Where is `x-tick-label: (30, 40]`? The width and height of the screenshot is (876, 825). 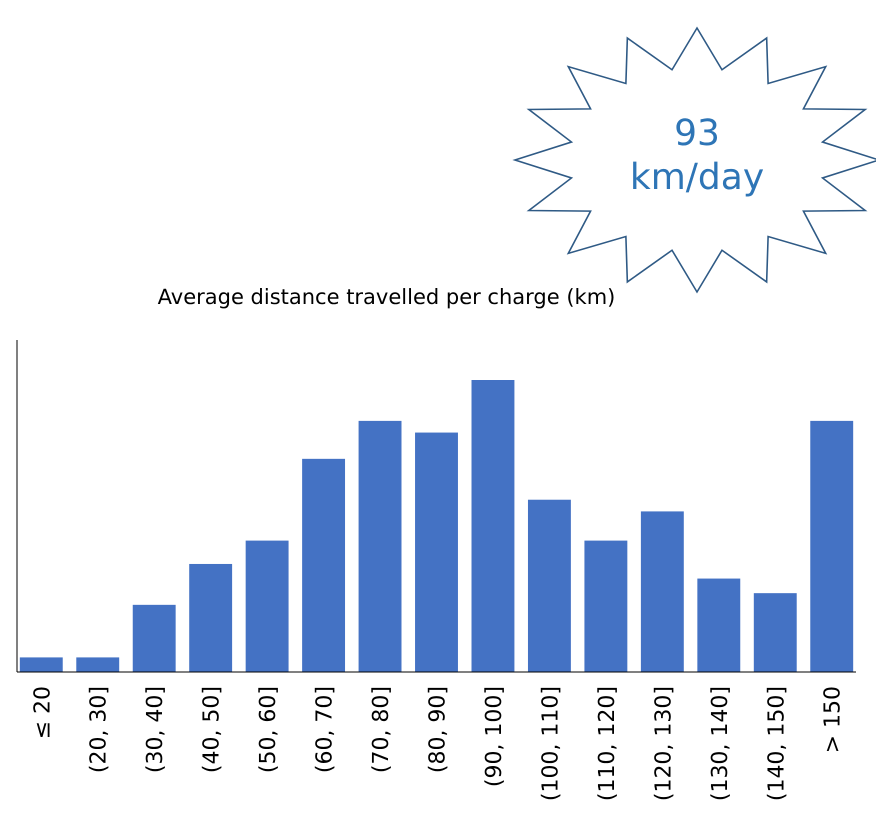
x-tick-label: (30, 40] is located at coordinates (155, 730).